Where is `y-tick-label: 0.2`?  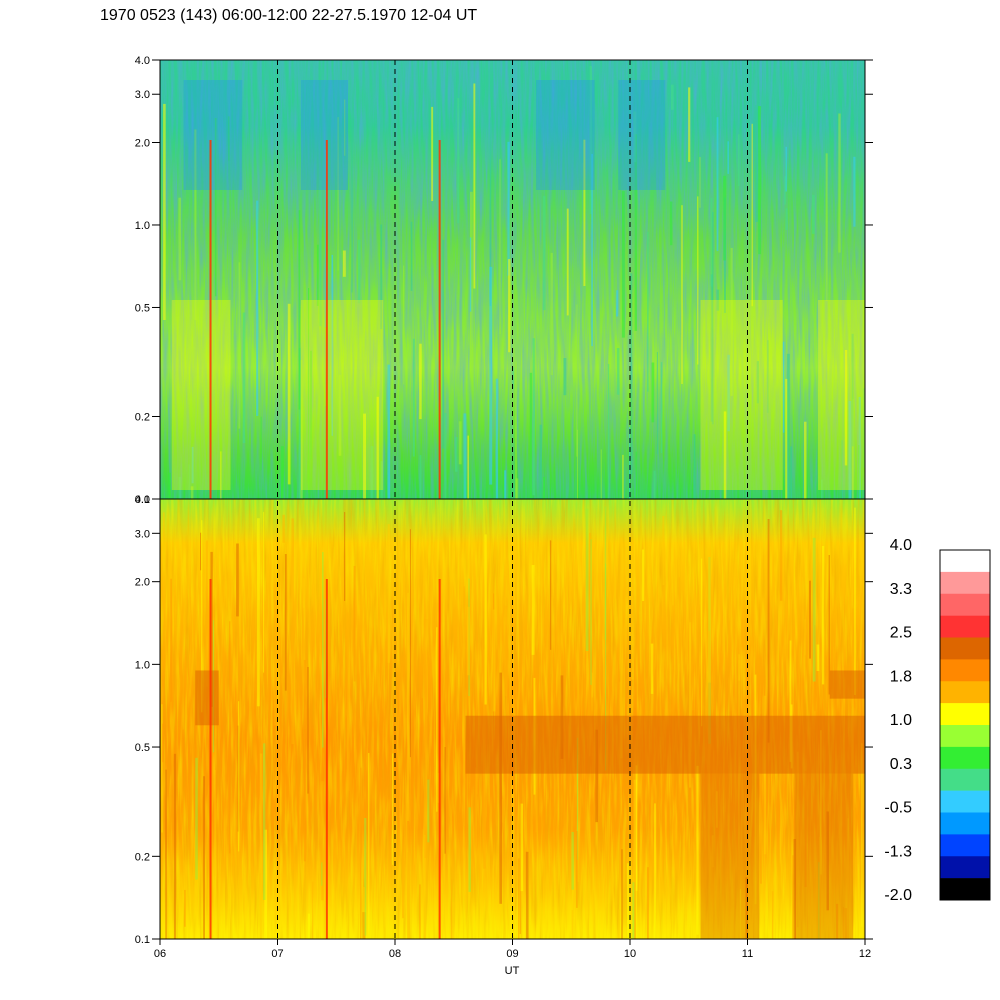 y-tick-label: 0.2 is located at coordinates (142, 418).